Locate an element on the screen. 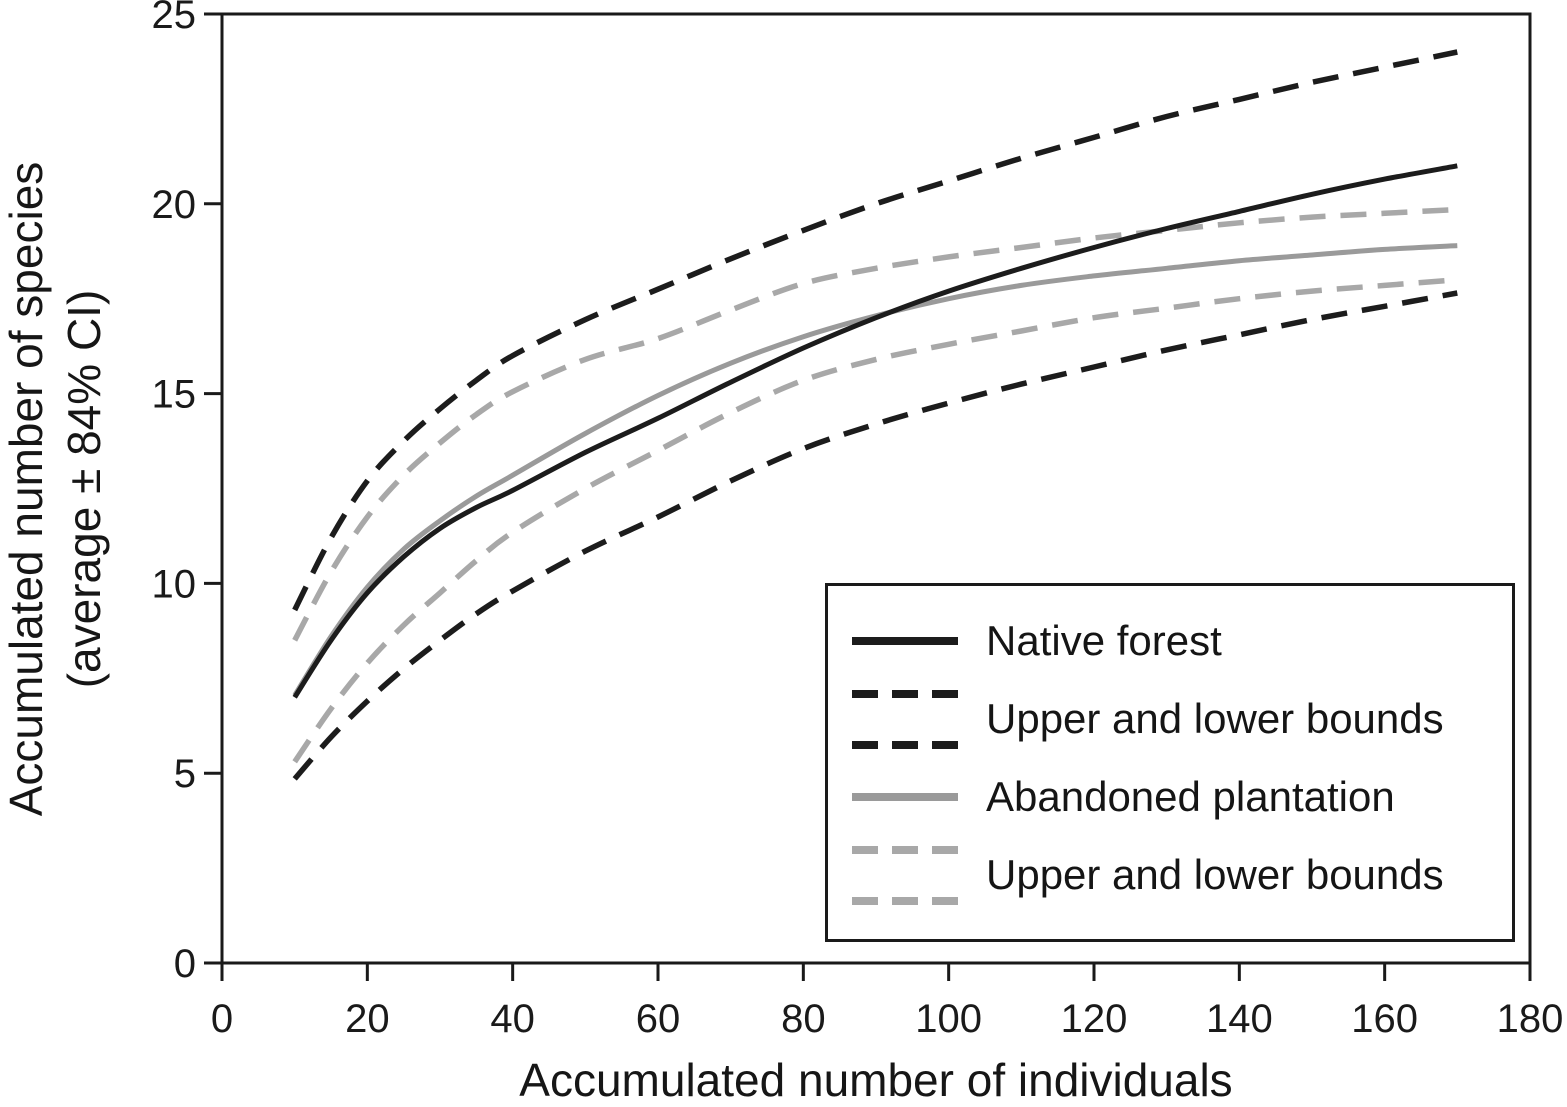 This screenshot has height=1107, width=1567. x-tick-label: 40 is located at coordinates (512, 1019).